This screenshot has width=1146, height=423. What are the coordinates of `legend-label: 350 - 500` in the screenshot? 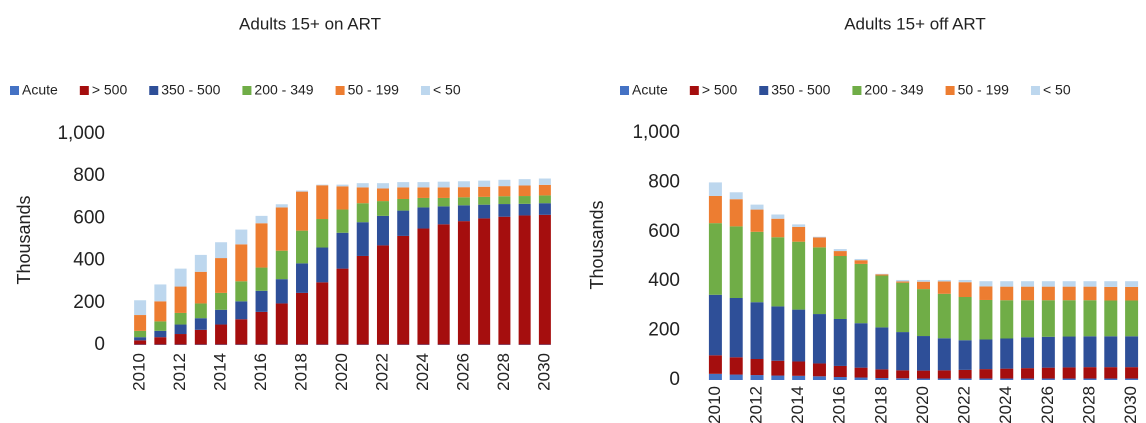 It's located at (800, 90).